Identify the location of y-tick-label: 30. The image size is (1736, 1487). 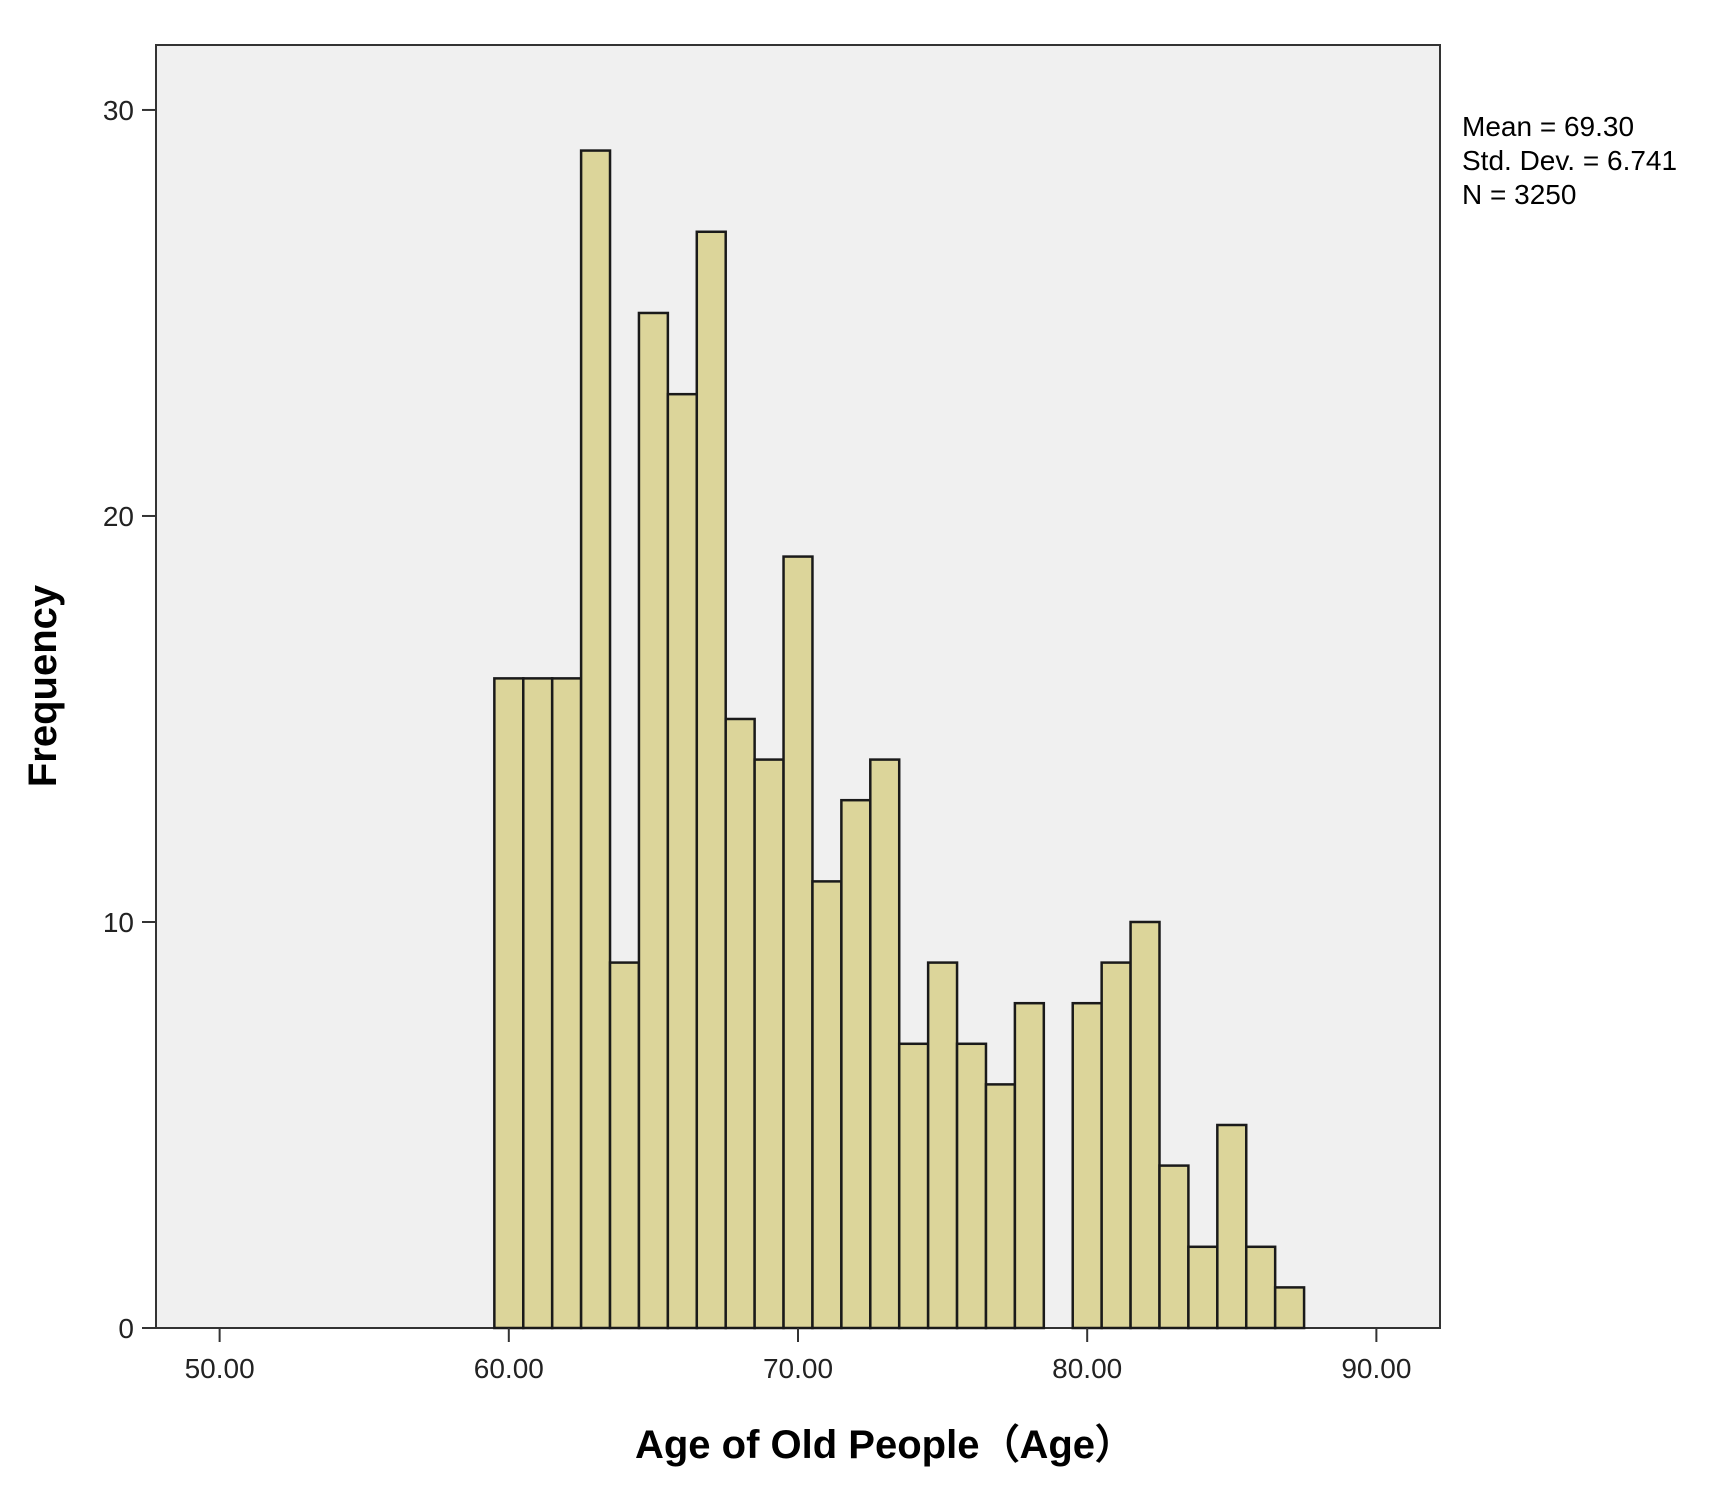
(118, 110).